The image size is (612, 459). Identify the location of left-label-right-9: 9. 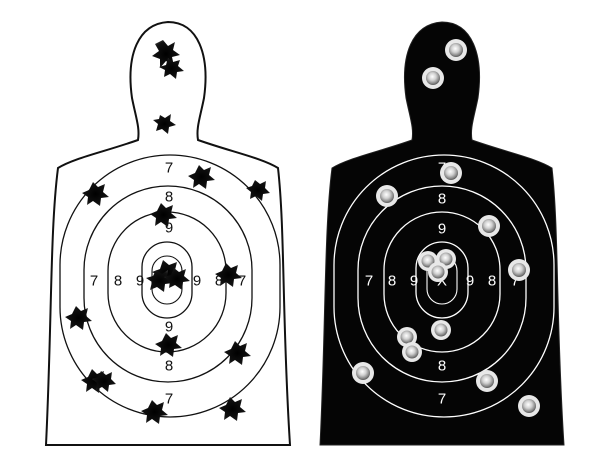
(197, 281).